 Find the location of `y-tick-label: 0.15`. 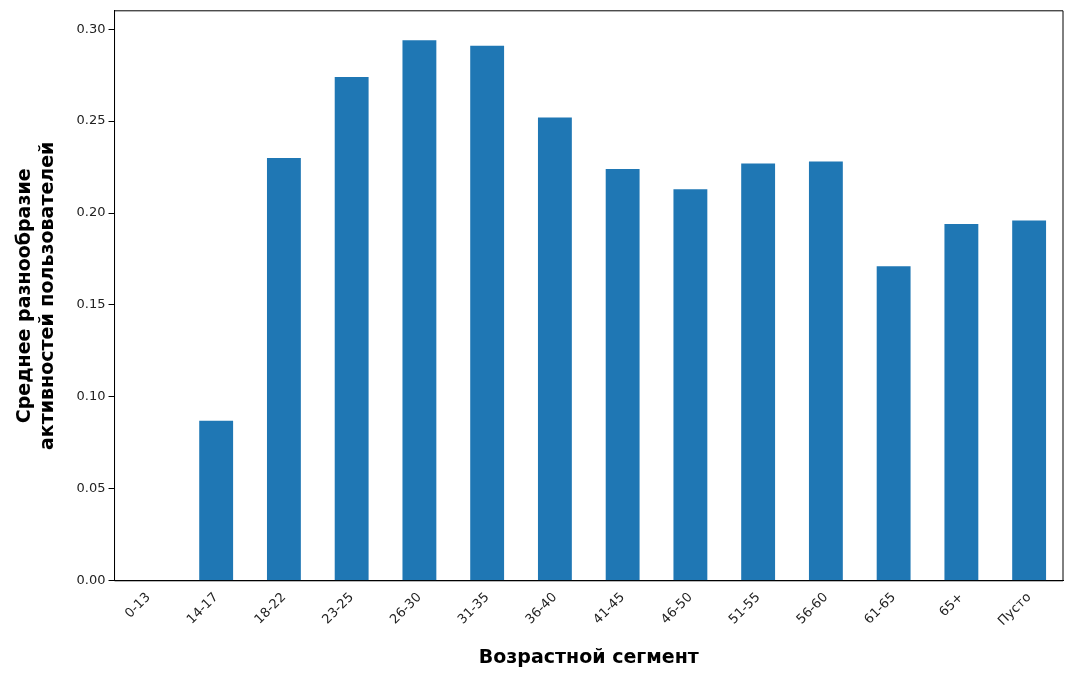

y-tick-label: 0.15 is located at coordinates (91, 304).